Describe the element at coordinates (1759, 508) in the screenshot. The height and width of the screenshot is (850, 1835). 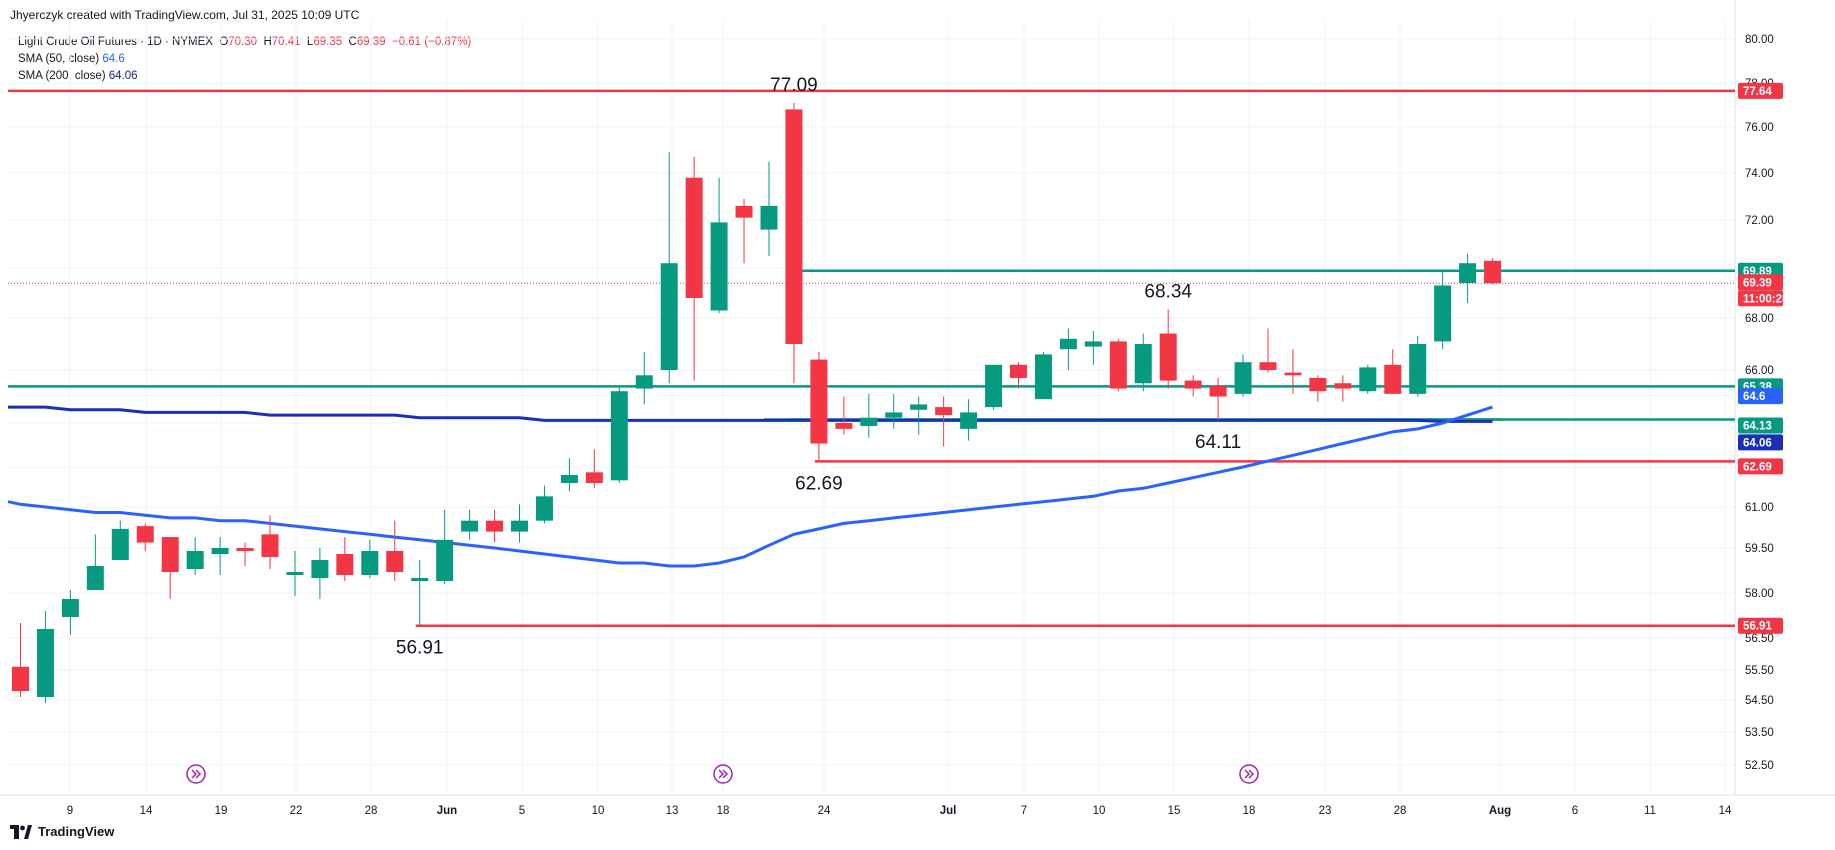
I see `y-tick-label: 61.00` at that location.